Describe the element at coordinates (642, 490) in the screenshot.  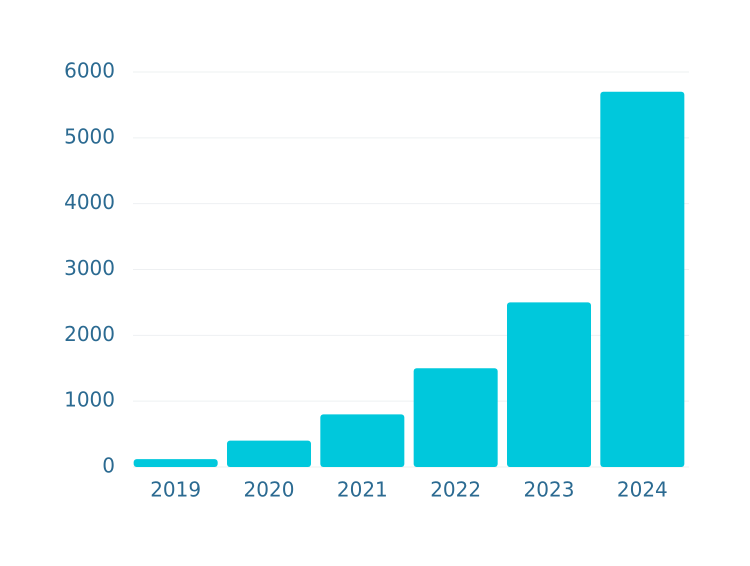
I see `x-tick-label: 2024` at that location.